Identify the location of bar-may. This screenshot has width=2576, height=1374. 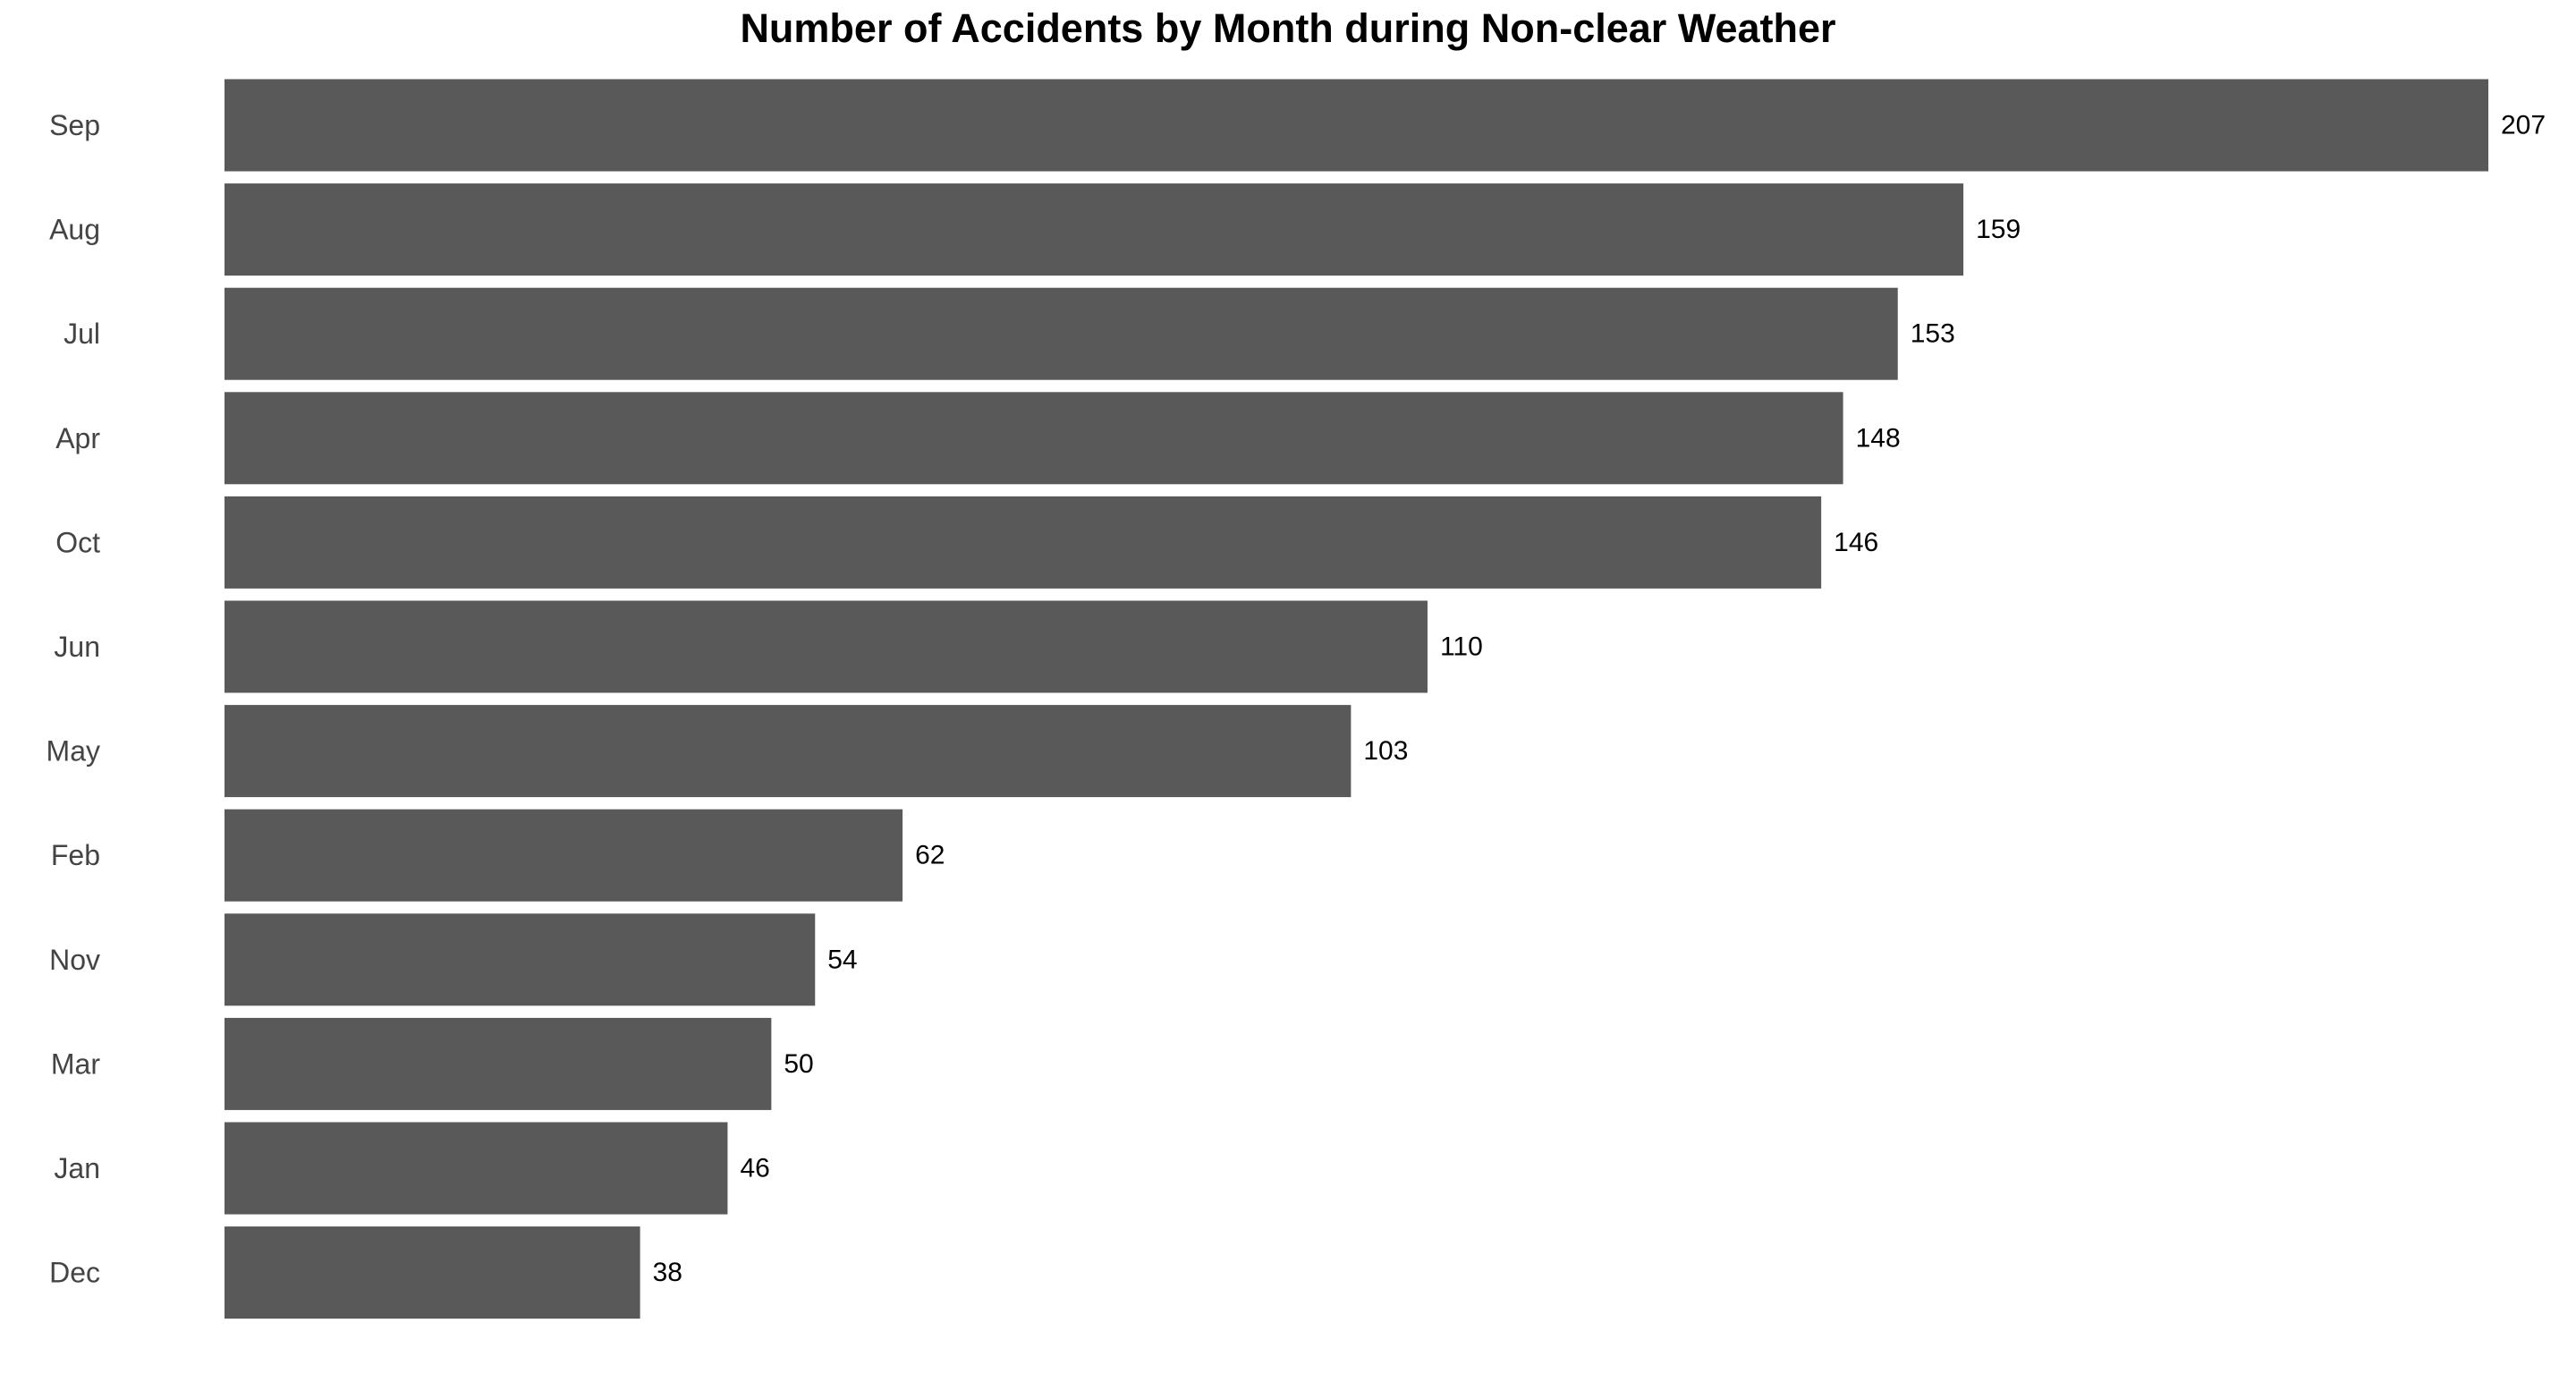
(788, 751).